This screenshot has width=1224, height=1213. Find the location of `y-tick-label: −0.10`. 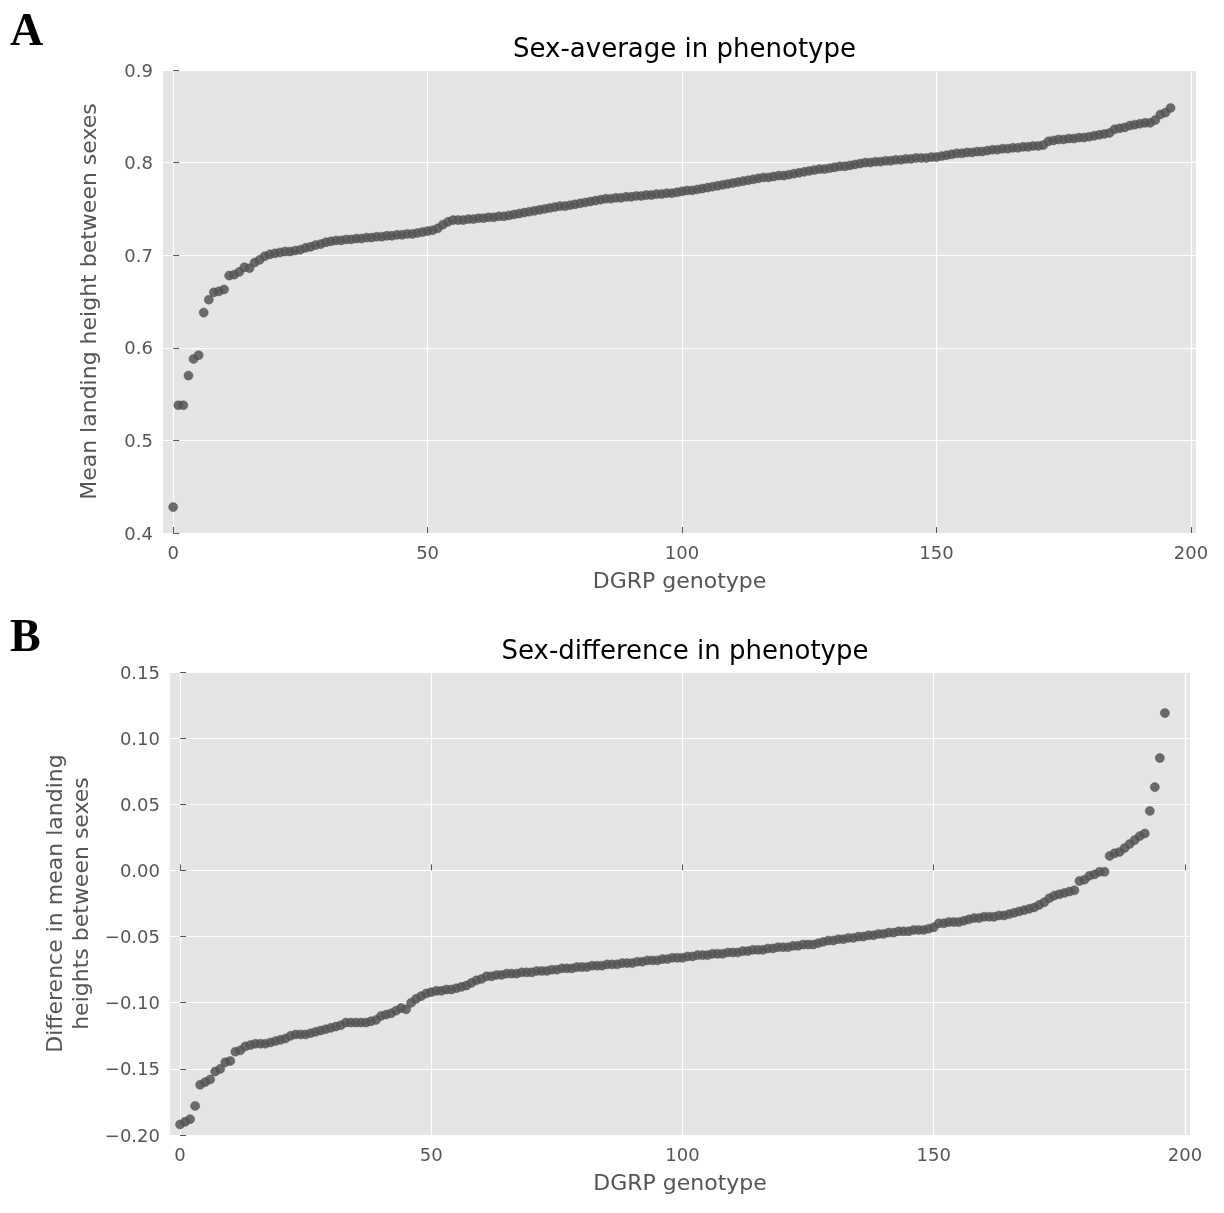

y-tick-label: −0.10 is located at coordinates (132, 1003).